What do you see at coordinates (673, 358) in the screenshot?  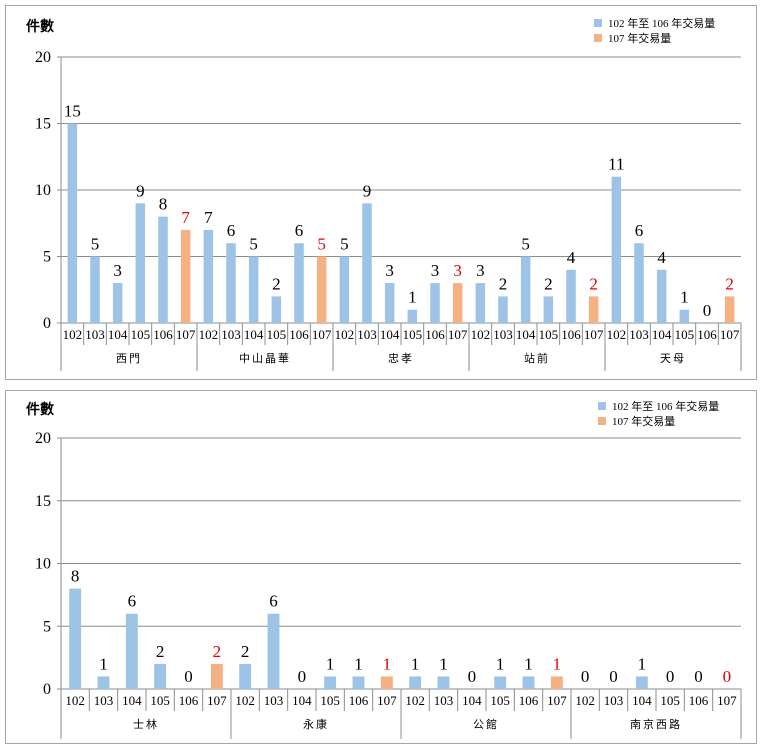 I see `group-label: 天母` at bounding box center [673, 358].